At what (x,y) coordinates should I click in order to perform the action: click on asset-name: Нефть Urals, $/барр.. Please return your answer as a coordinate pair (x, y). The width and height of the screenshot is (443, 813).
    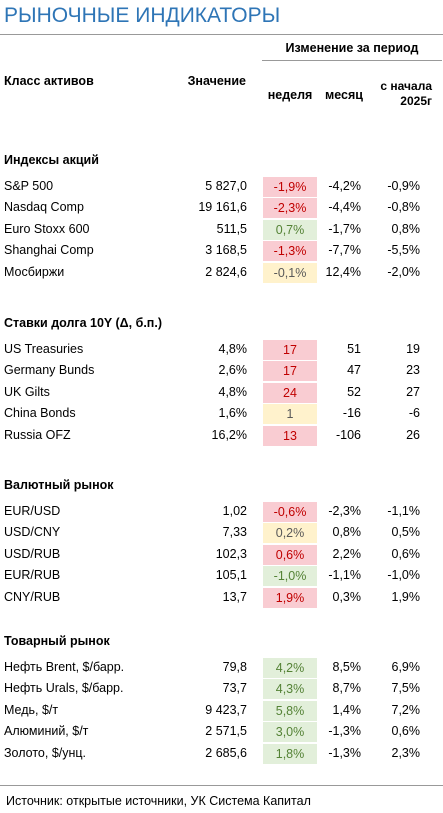
    Looking at the image, I should click on (64, 688).